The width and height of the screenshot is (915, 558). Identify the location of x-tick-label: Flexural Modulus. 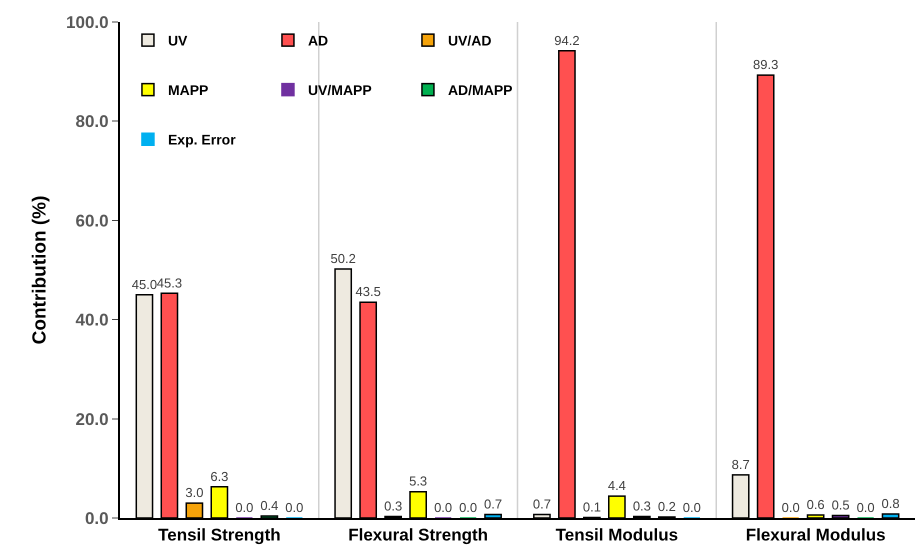
(816, 534).